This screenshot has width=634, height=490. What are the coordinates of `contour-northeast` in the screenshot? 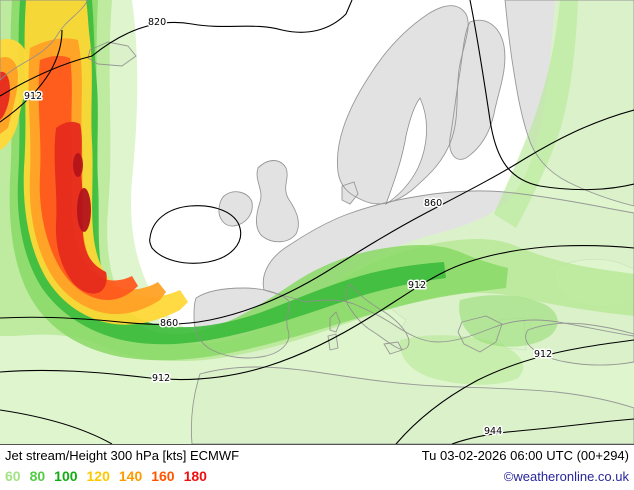 It's located at (551, 95).